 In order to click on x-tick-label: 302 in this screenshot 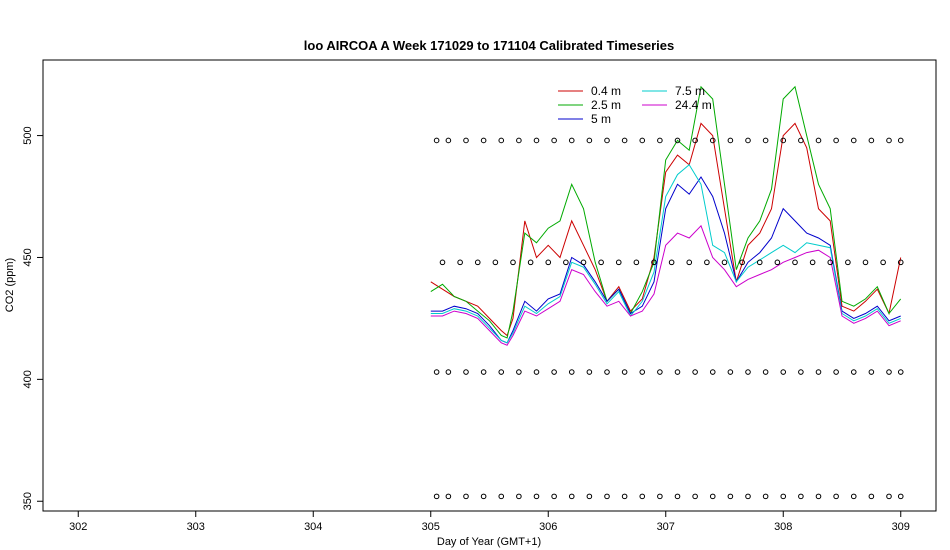, I will do `click(78, 527)`.